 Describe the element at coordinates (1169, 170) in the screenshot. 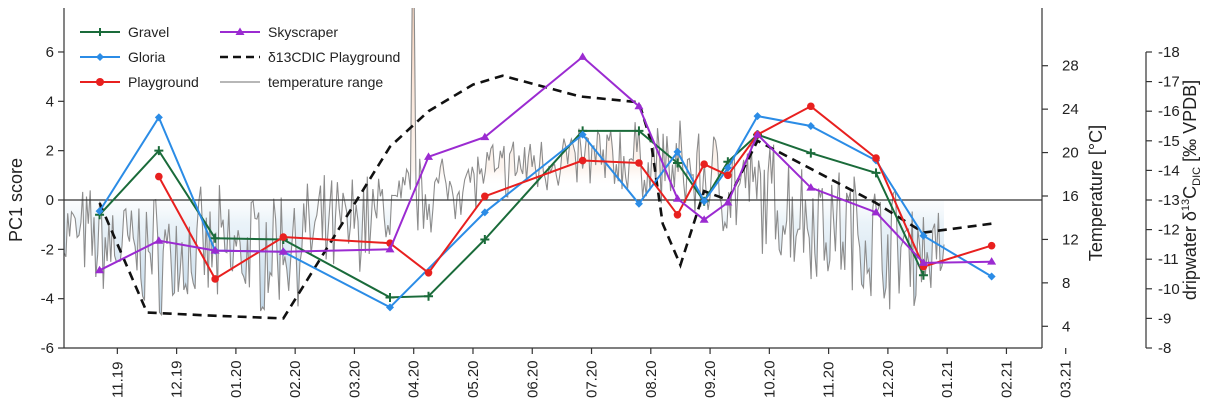

I see `d13c-tick-label: -14` at that location.